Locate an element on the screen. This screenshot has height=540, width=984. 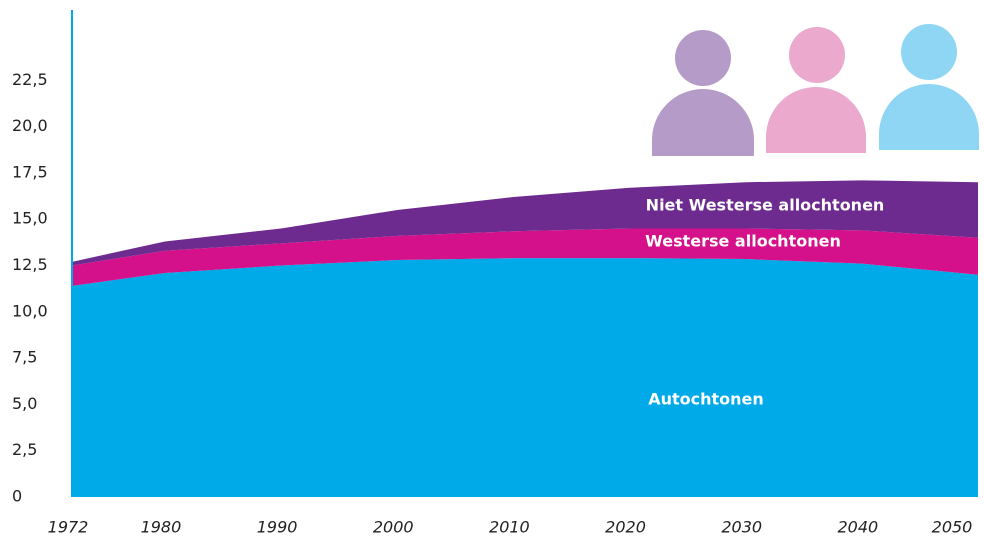
y-tick-label: 10,0 is located at coordinates (30, 310).